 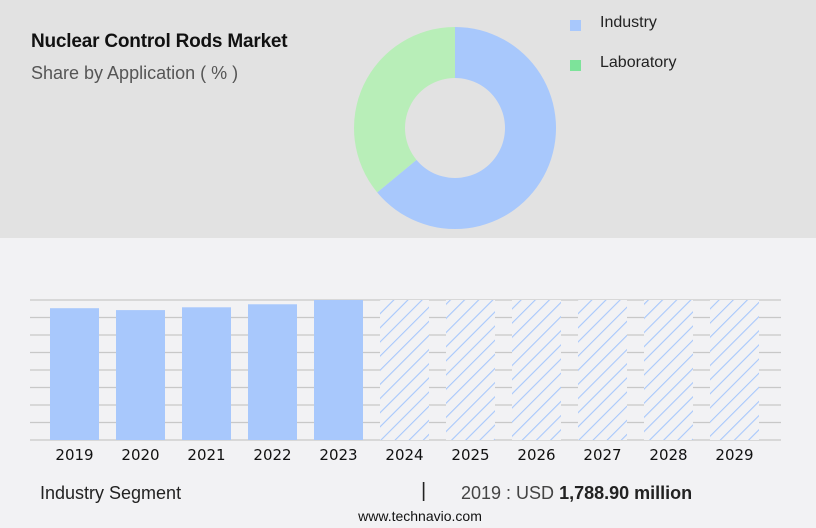 I want to click on bar-forecast-2027, so click(x=602, y=370).